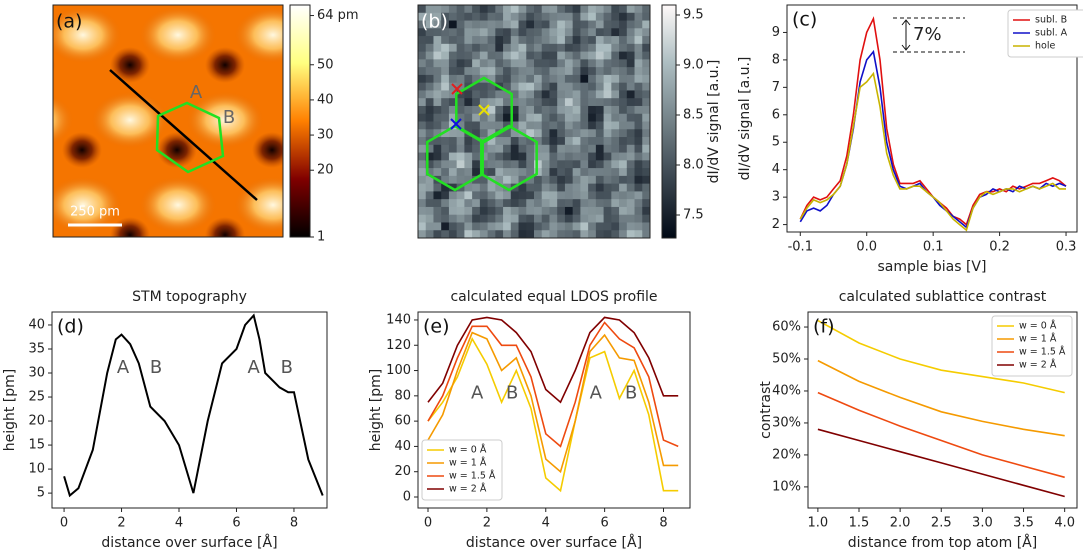 This screenshot has width=1083, height=553. I want to click on x-axis-label: distance over surface [Å], so click(554, 542).